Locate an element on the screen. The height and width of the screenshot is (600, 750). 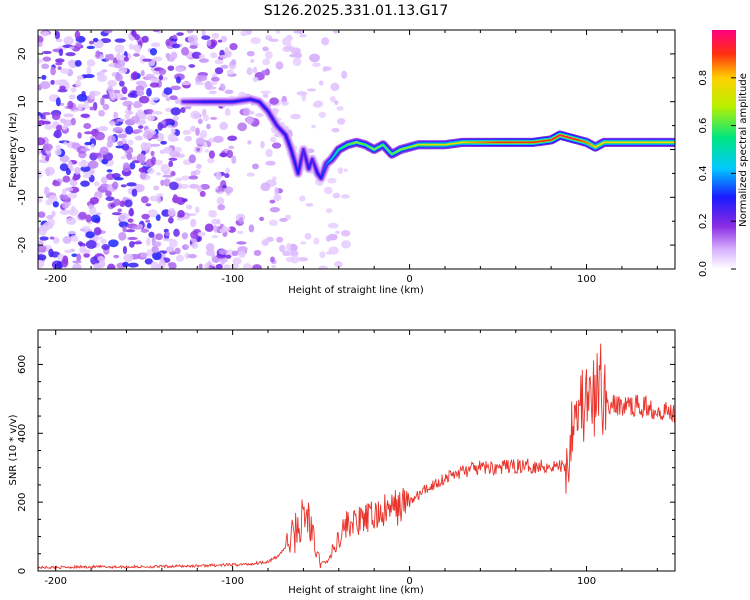
snr-y-tick-label: 400 is located at coordinates (22, 433).